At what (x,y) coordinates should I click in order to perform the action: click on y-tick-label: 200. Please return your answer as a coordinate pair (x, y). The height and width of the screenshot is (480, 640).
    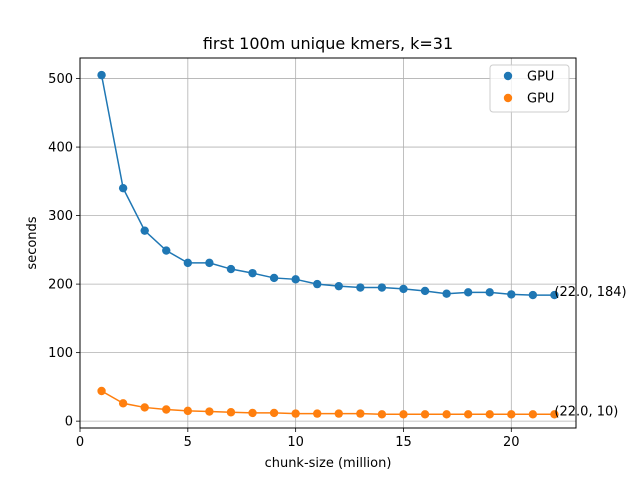
    Looking at the image, I should click on (60, 285).